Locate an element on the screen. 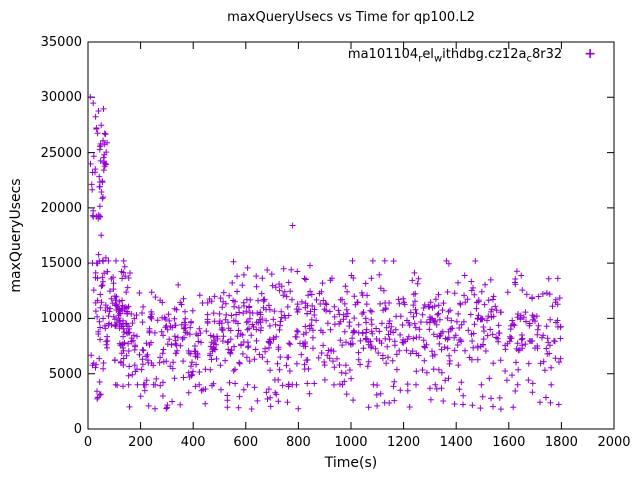 Image resolution: width=640 pixels, height=480 pixels. y-tick-label: 25000 is located at coordinates (61, 153).